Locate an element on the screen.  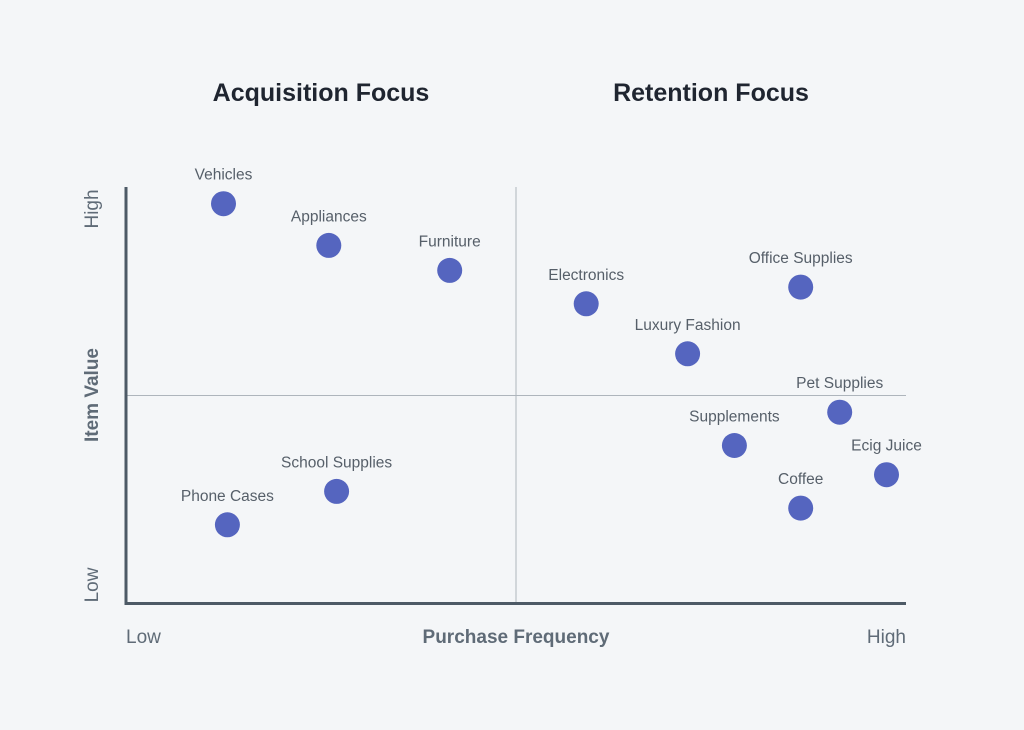
data-point-ecig-juice is located at coordinates (886, 475).